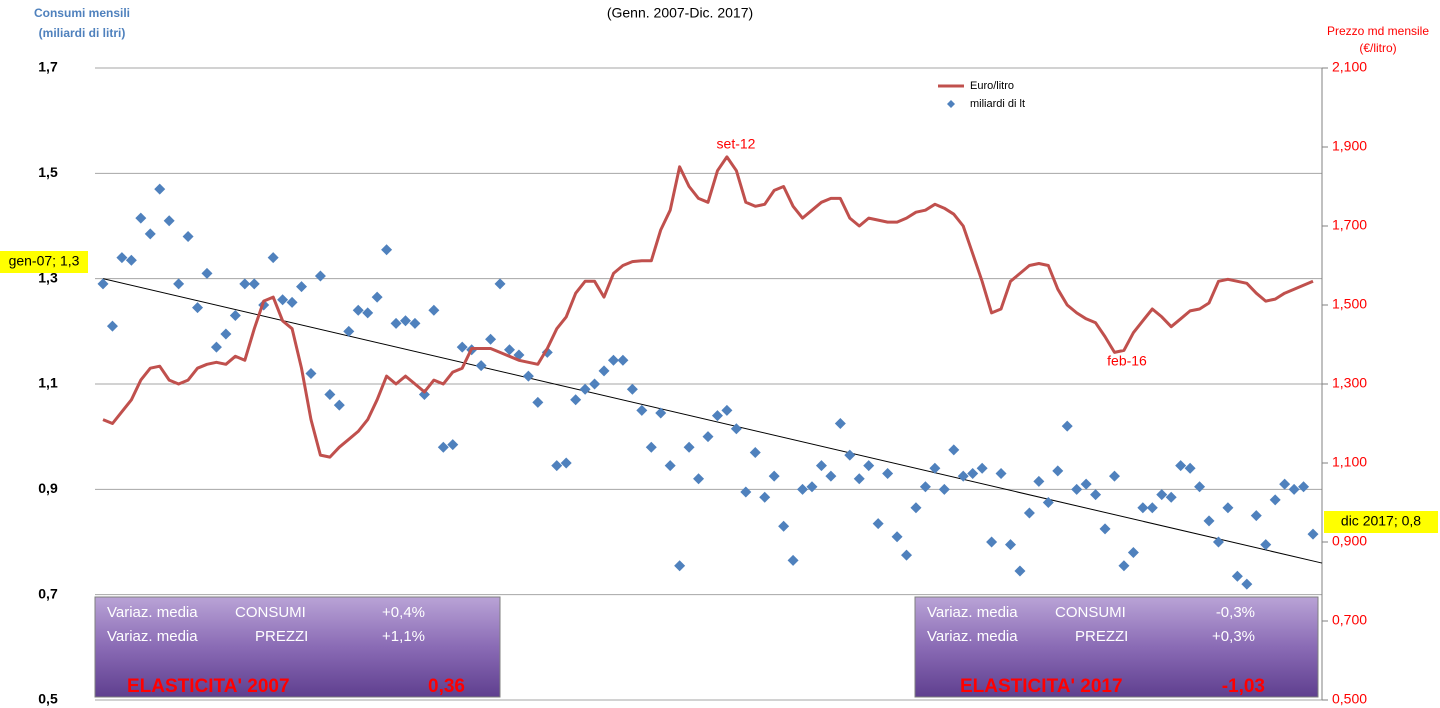 Image resolution: width=1440 pixels, height=708 pixels. Describe the element at coordinates (403, 612) in the screenshot. I see `stats-value: +0,4%` at that location.